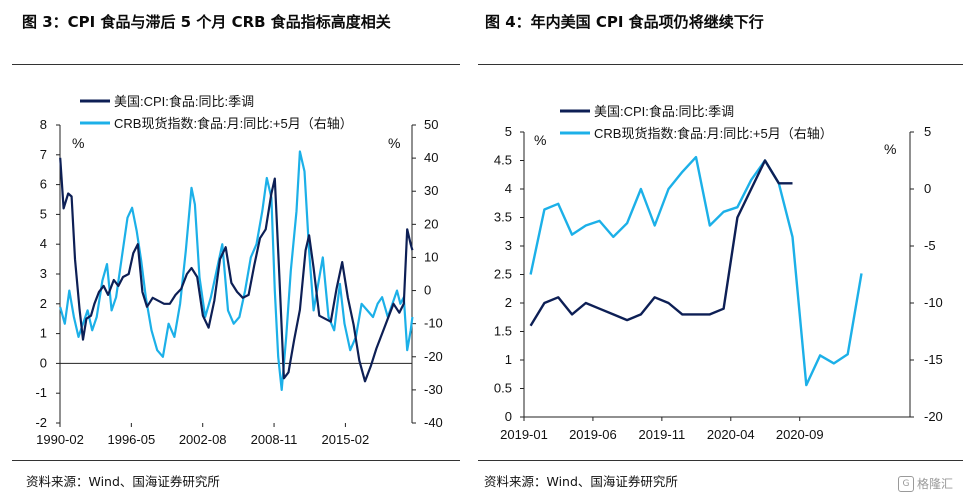 Image resolution: width=973 pixels, height=501 pixels. I want to click on watermark: G 格隆汇, so click(925, 483).